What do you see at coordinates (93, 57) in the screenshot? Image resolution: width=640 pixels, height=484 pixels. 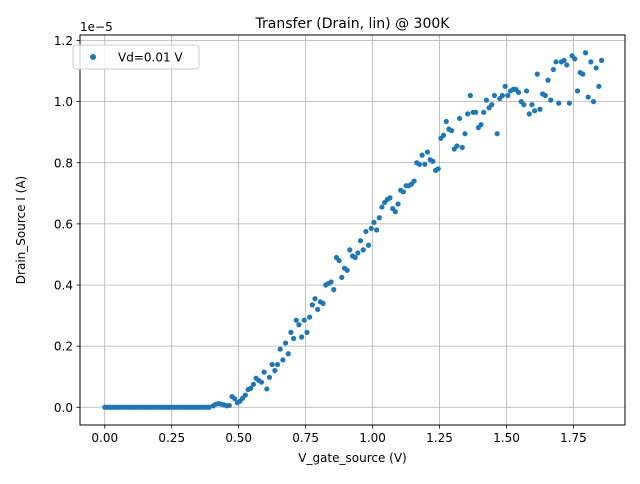 I see `legend-marker` at bounding box center [93, 57].